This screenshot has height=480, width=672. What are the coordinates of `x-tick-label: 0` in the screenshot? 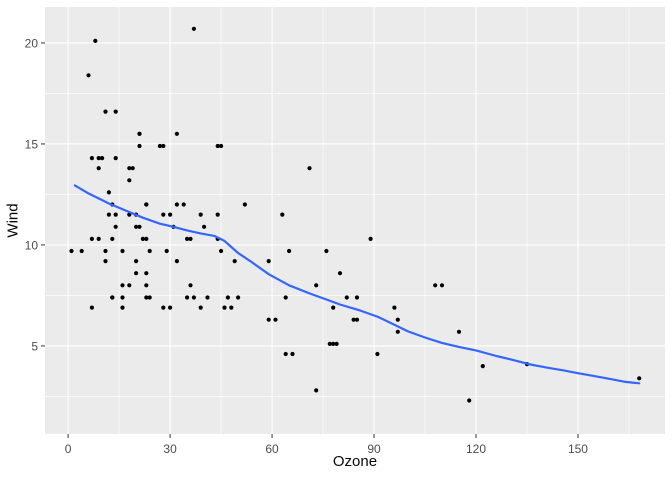 It's located at (68, 449).